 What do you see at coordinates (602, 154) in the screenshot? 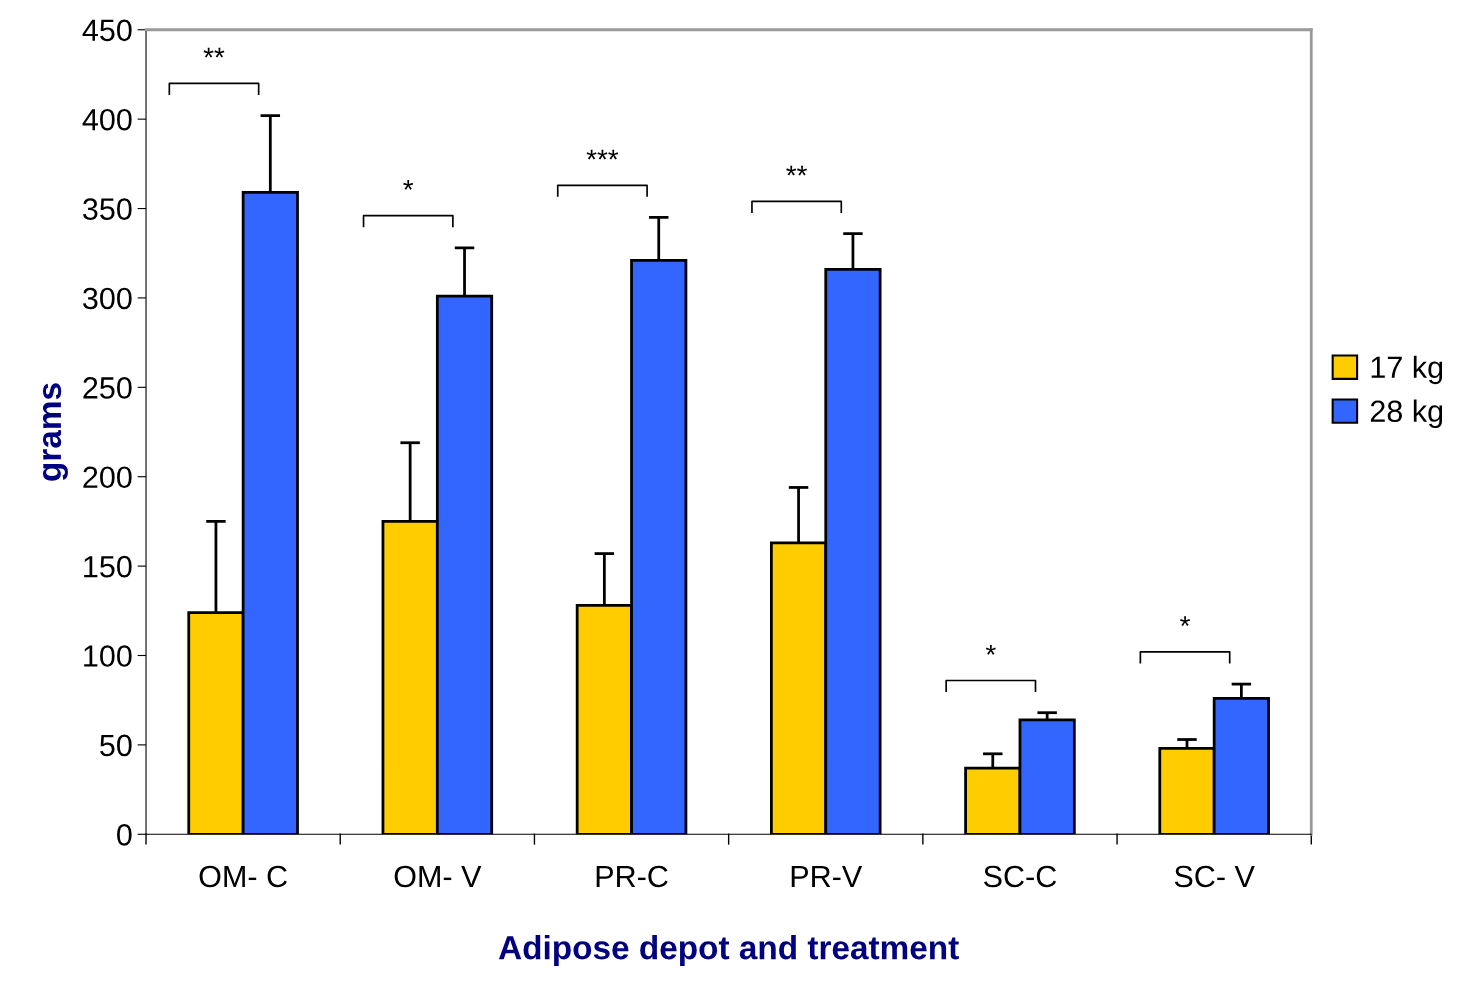
I see `annotation: ***` at bounding box center [602, 154].